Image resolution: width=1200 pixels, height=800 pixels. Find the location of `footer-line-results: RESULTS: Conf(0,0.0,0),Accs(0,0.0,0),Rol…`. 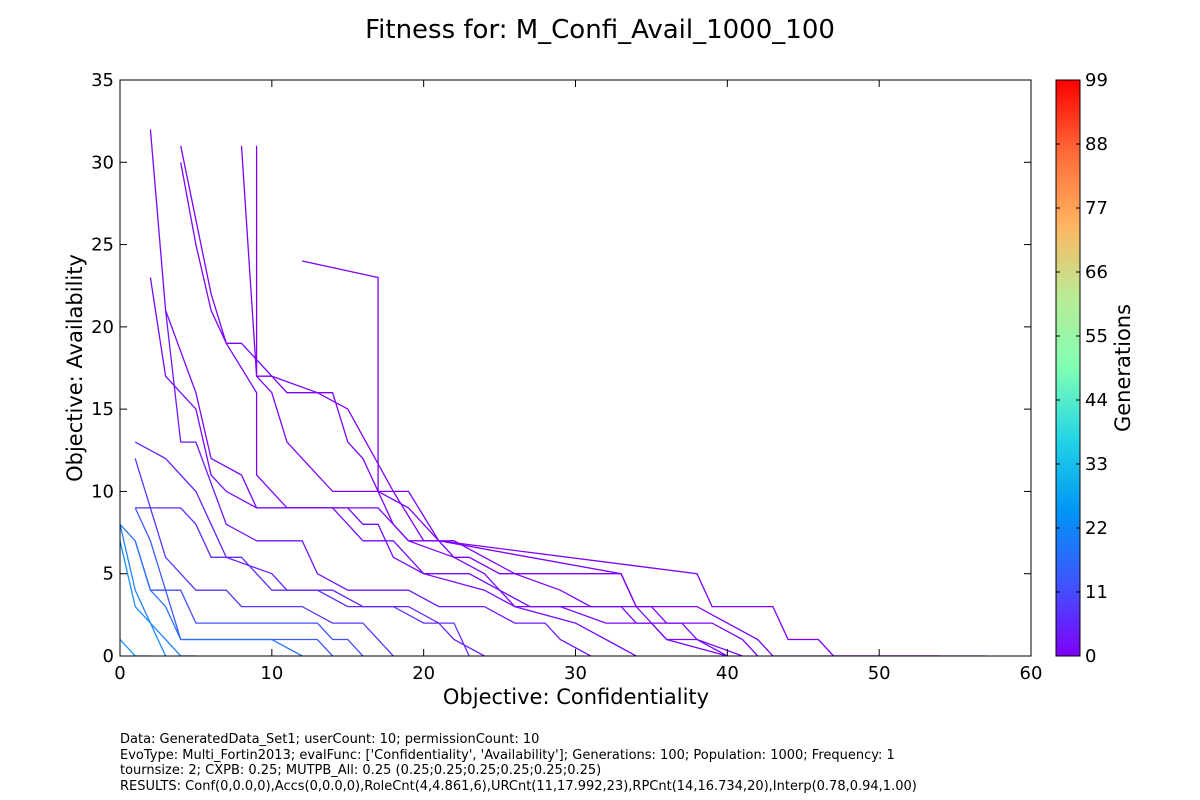

footer-line-results: RESULTS: Conf(0,0.0,0),Accs(0,0.0,0),Rol… is located at coordinates (518, 786).